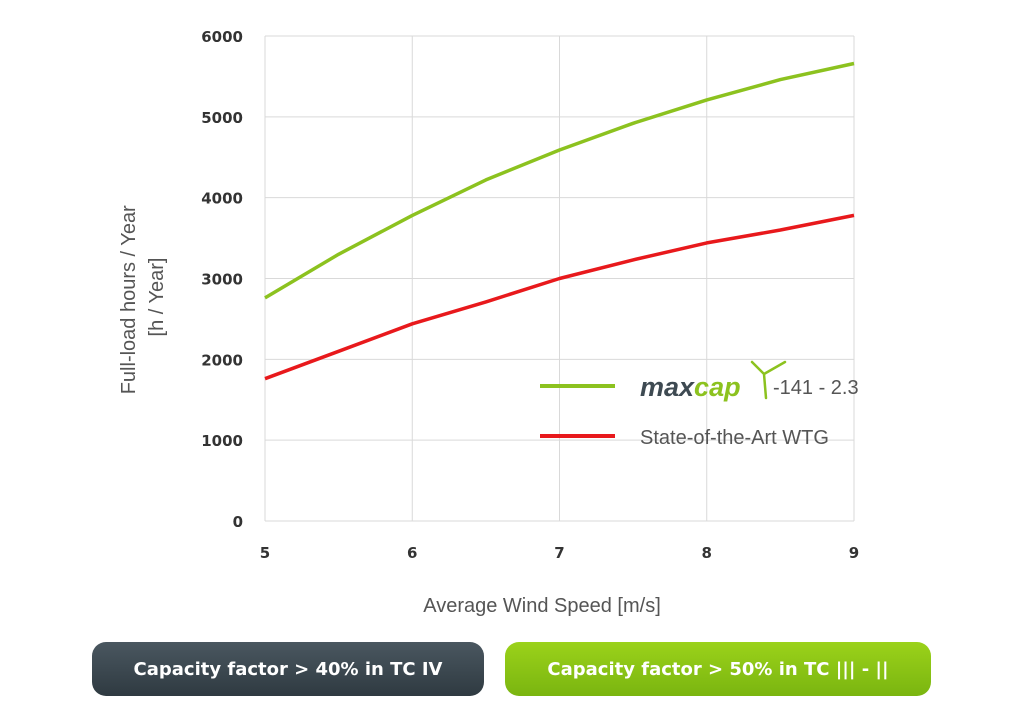  I want to click on capacity-factor-badge-tc-iii-ii-label: Capacity factor > 50% in TC ||| - ||, so click(718, 669).